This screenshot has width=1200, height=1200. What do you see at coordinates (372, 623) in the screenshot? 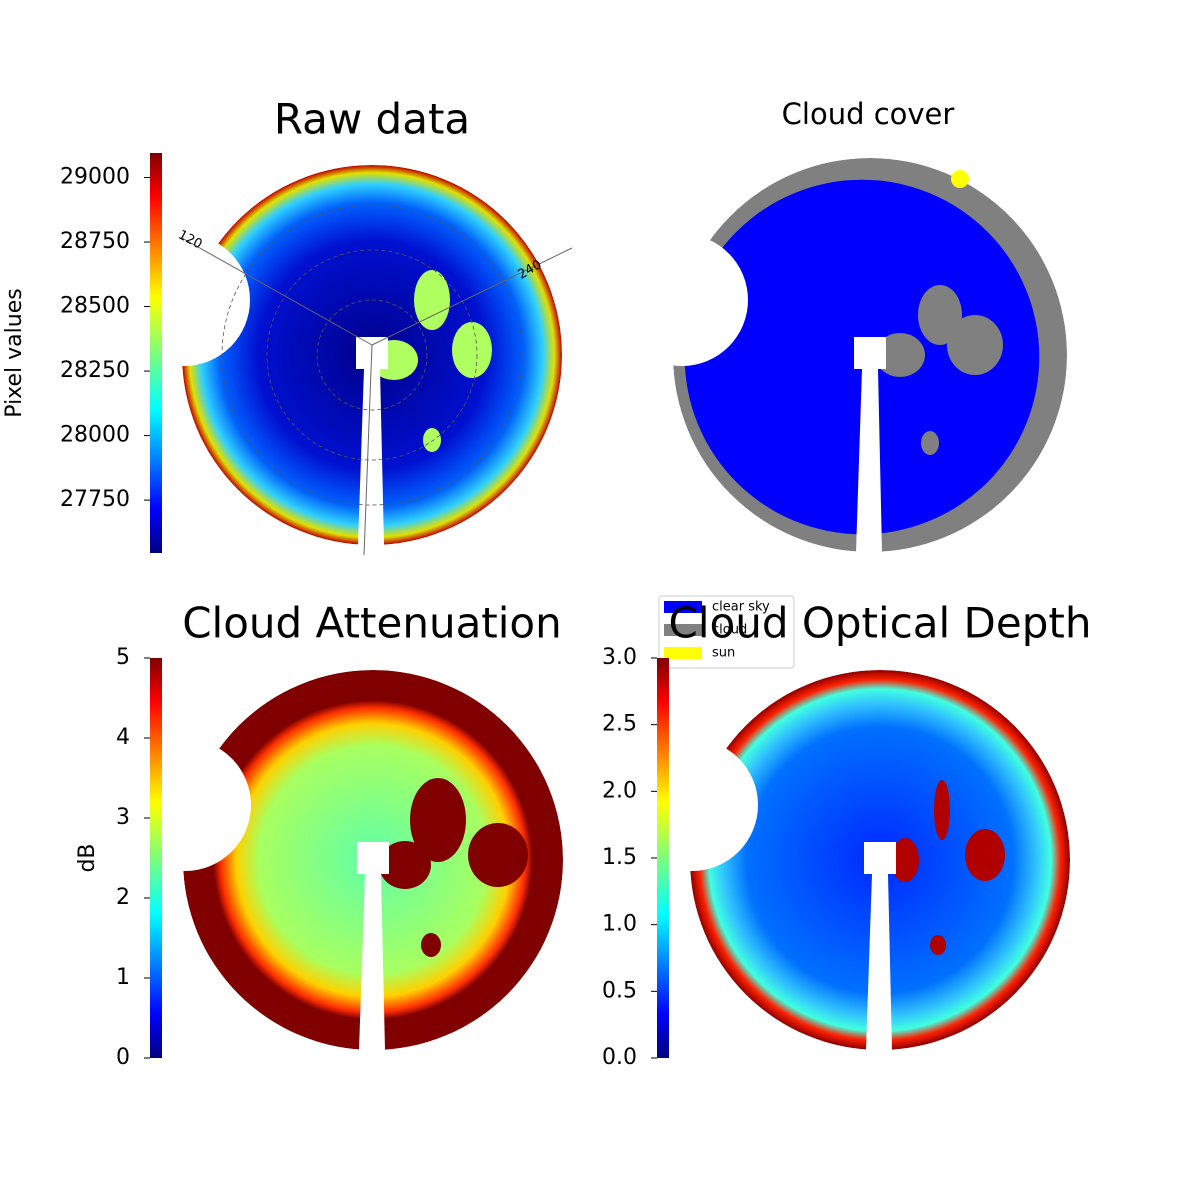
I see `panel-title: Cloud Attenuation` at bounding box center [372, 623].